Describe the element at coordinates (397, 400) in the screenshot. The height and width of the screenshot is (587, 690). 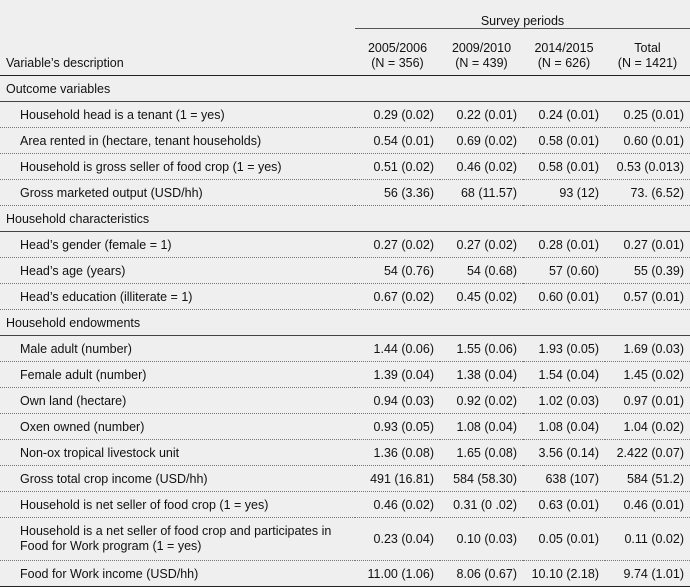
I see `cell: 0.94 (0.03)` at that location.